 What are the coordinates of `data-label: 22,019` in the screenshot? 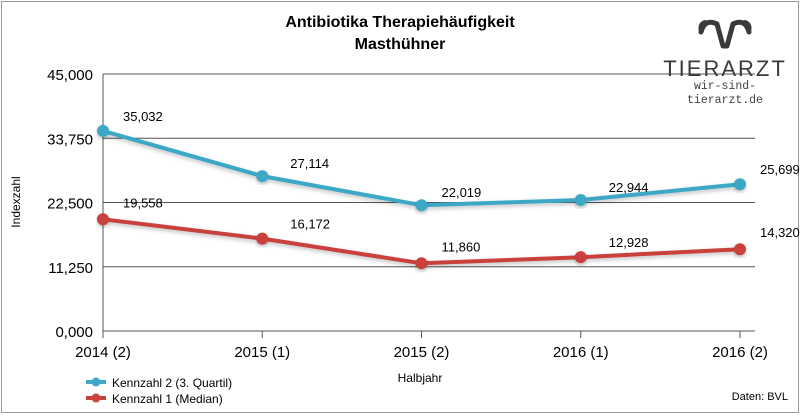 It's located at (462, 192).